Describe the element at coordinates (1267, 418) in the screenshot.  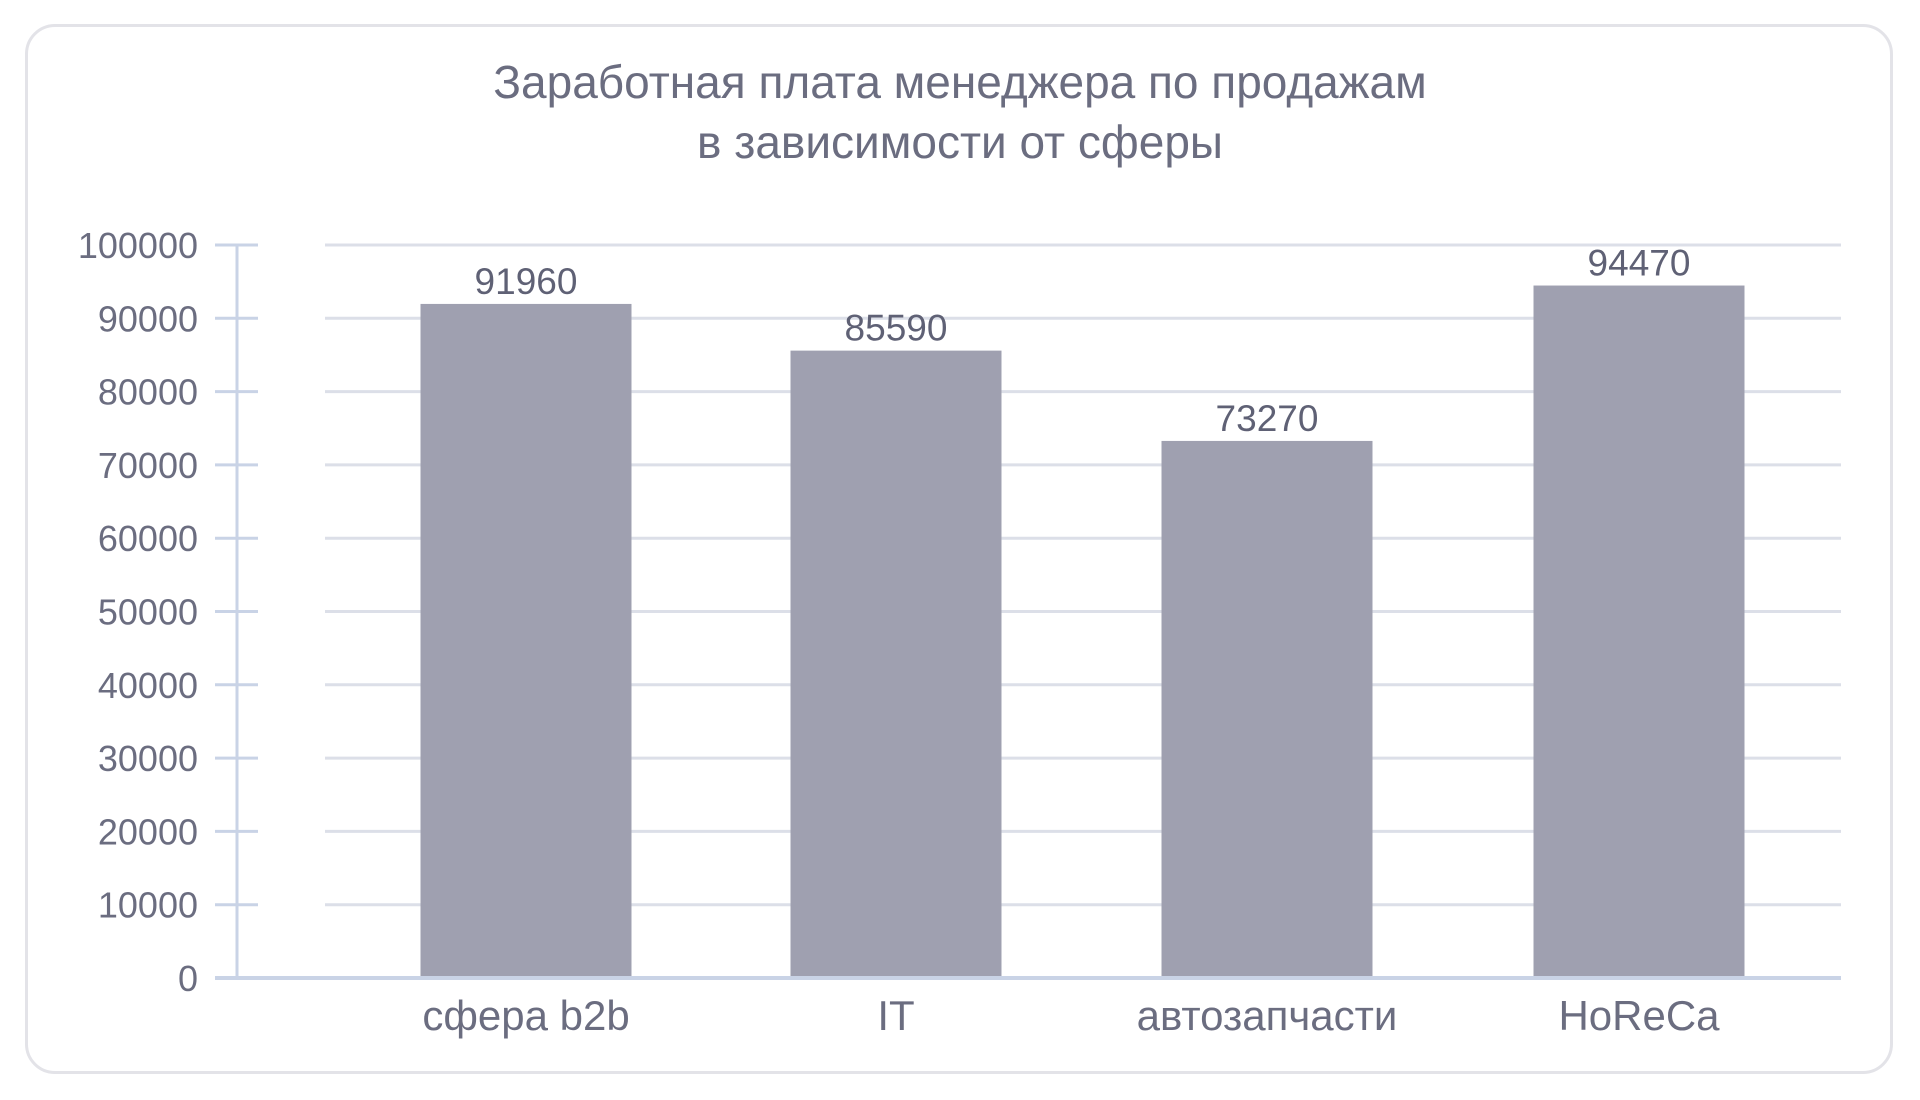
I see `data-label: 73270` at that location.